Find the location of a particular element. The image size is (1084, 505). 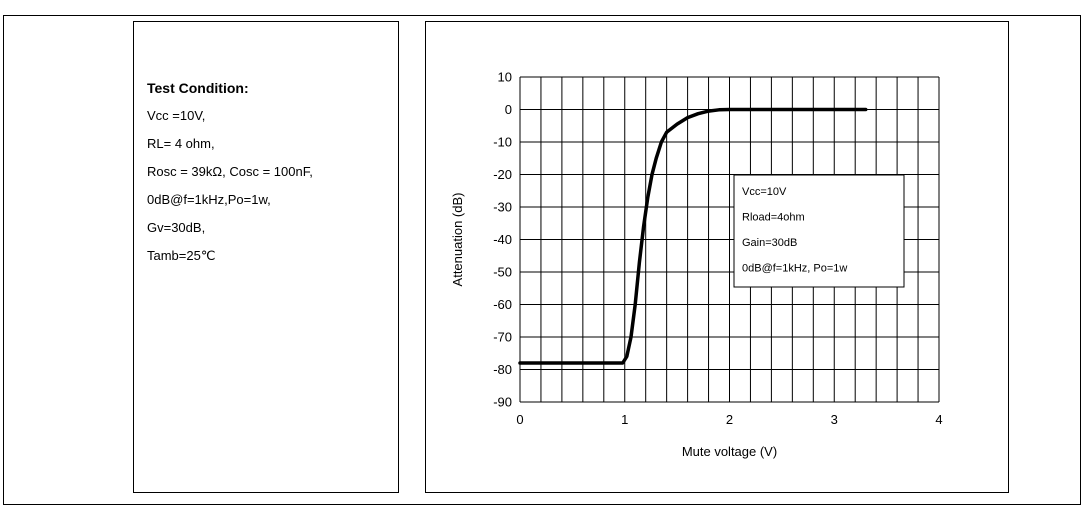

annotation-line: Gain=30dB is located at coordinates (769, 243).